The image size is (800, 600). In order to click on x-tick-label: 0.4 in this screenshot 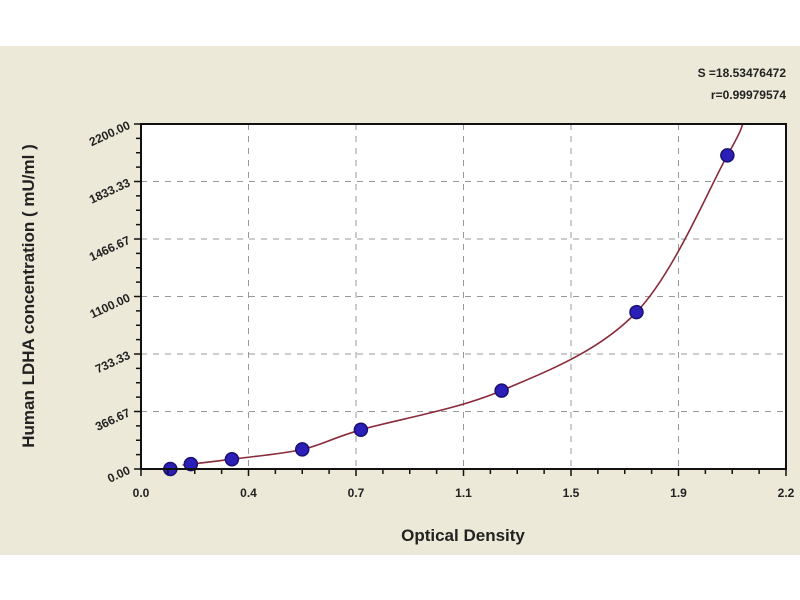, I will do `click(248, 493)`.